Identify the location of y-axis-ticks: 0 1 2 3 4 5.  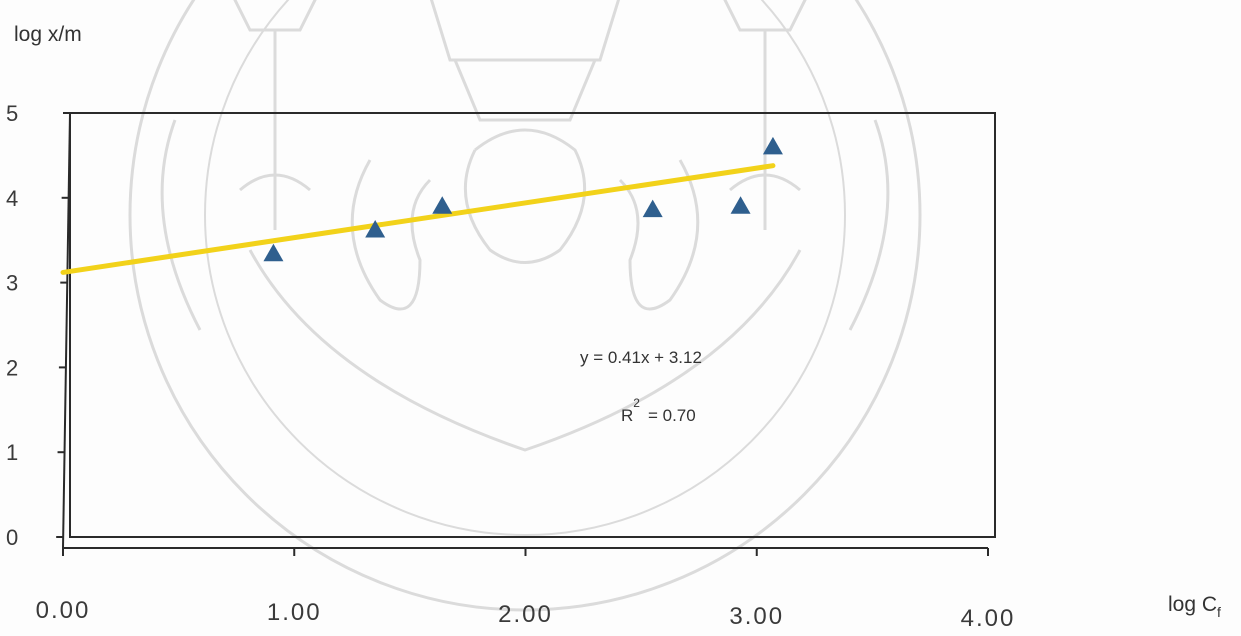
(38, 325).